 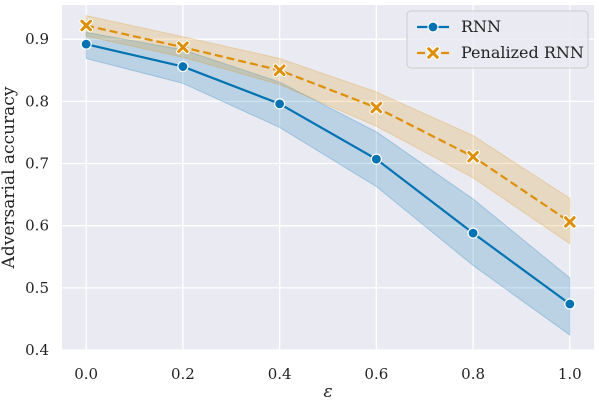 What do you see at coordinates (37, 288) in the screenshot?
I see `y-tick-label: 0.5` at bounding box center [37, 288].